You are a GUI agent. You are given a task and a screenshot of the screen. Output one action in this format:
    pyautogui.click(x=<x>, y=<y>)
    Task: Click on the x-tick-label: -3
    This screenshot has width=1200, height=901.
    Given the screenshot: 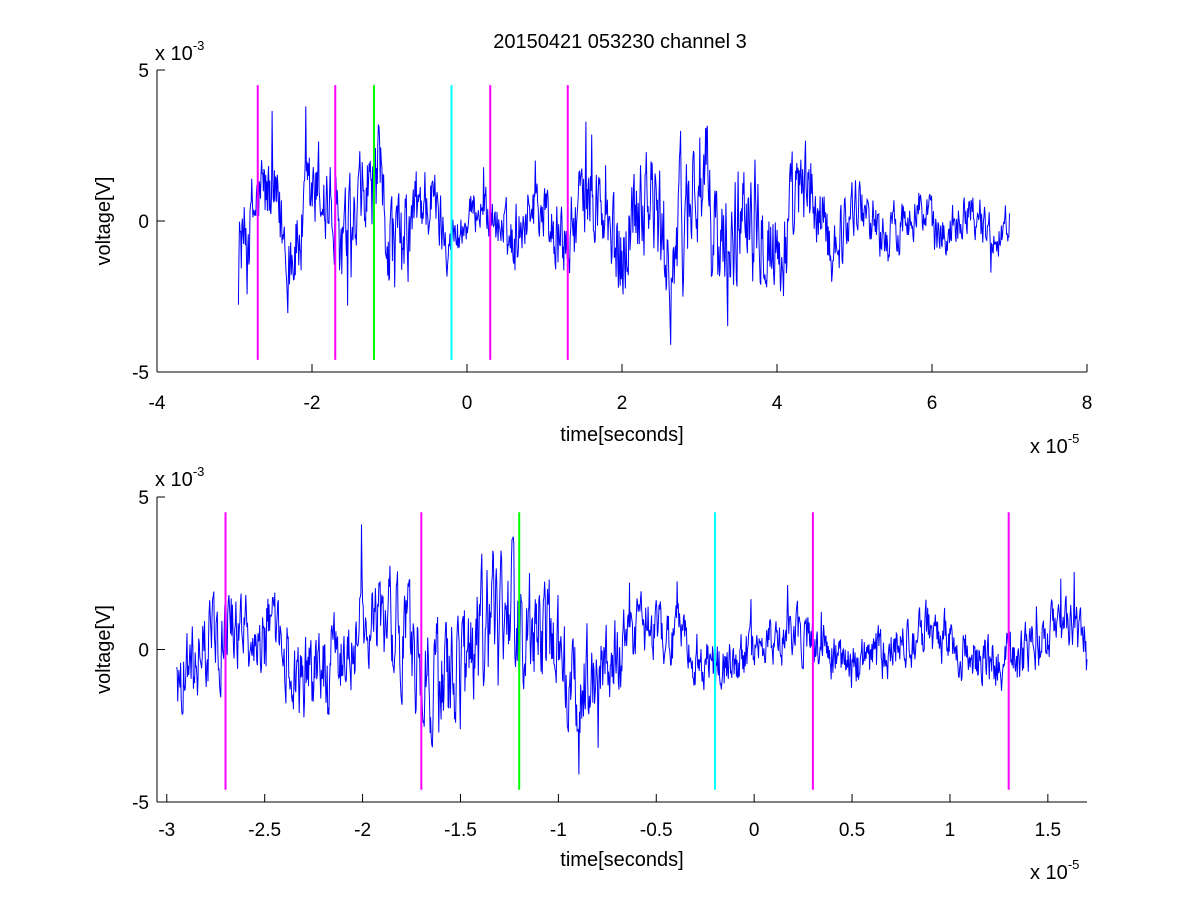 What is the action you would take?
    pyautogui.click(x=166, y=830)
    